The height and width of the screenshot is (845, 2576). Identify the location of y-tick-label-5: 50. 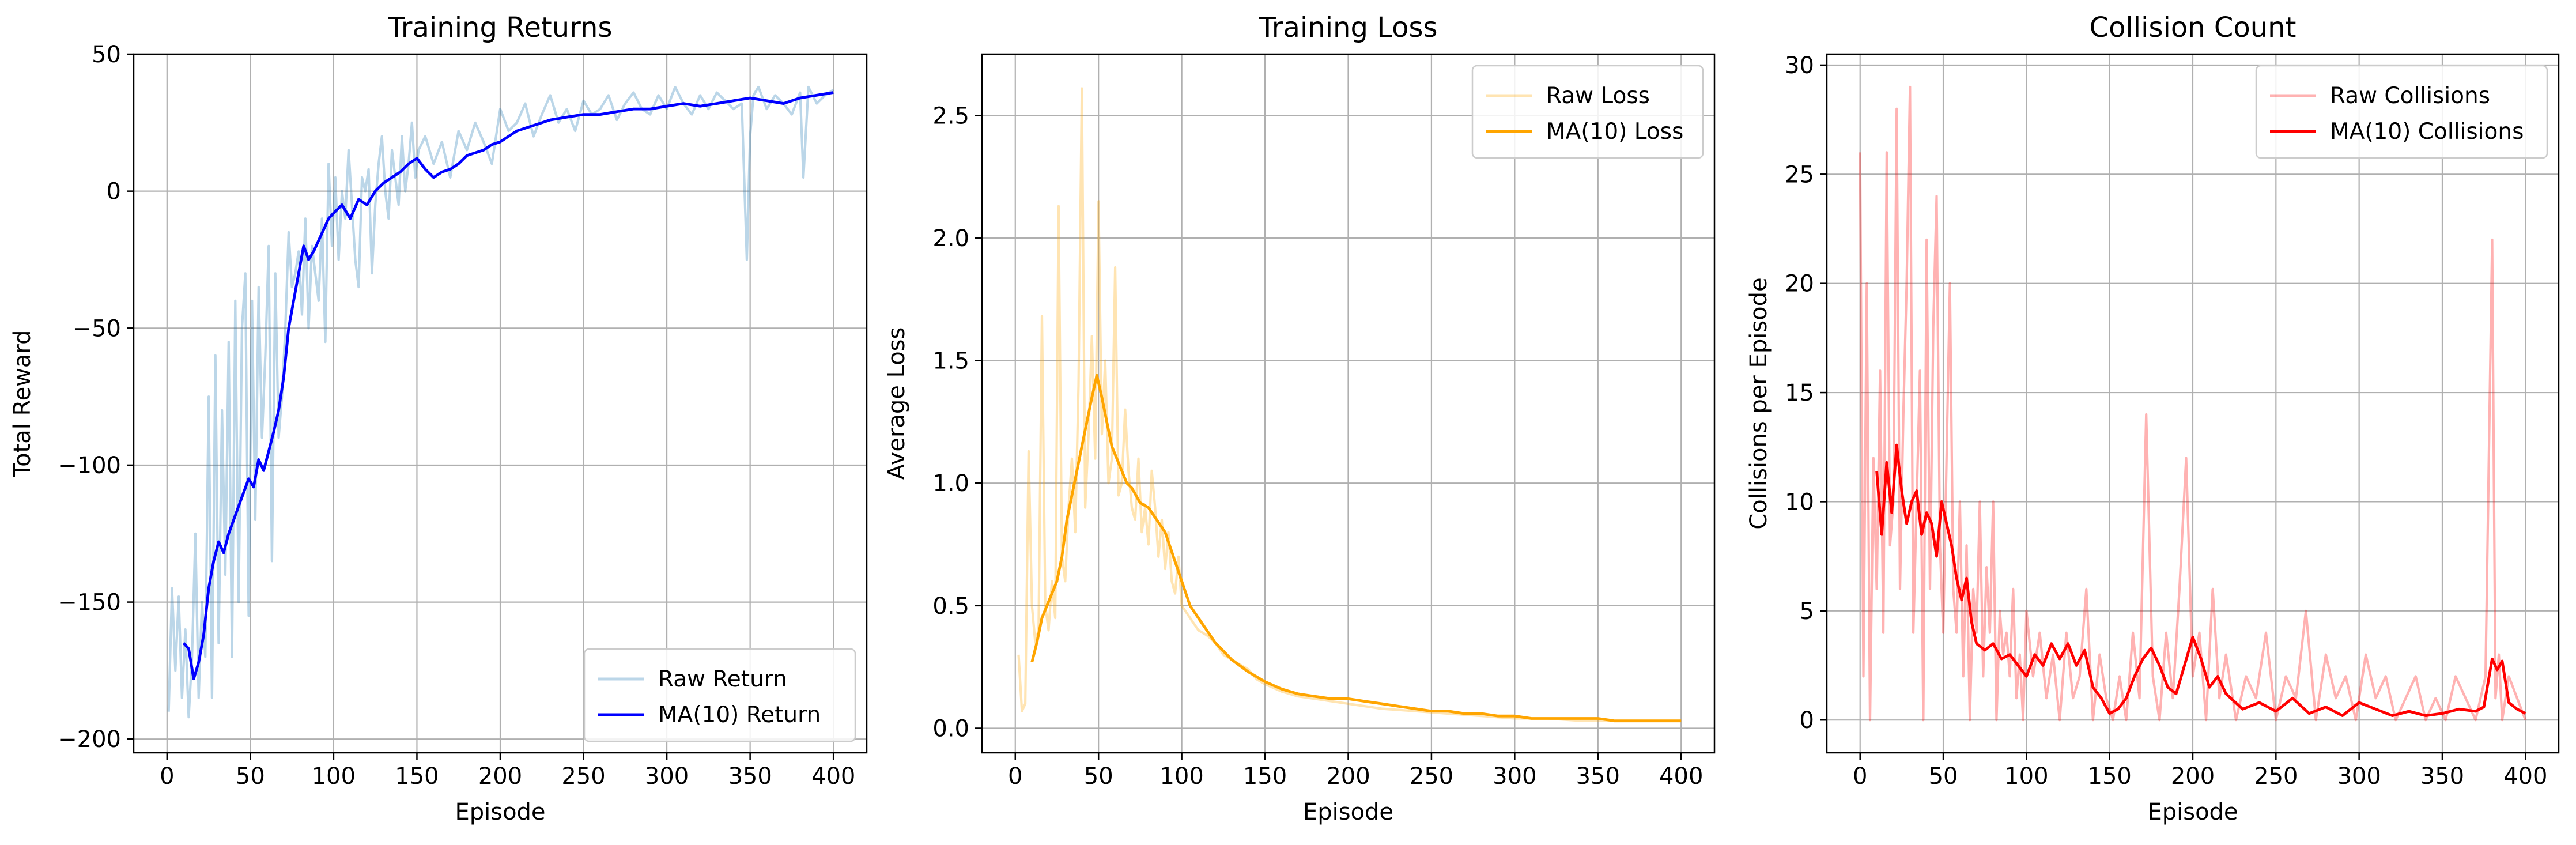
(106, 55).